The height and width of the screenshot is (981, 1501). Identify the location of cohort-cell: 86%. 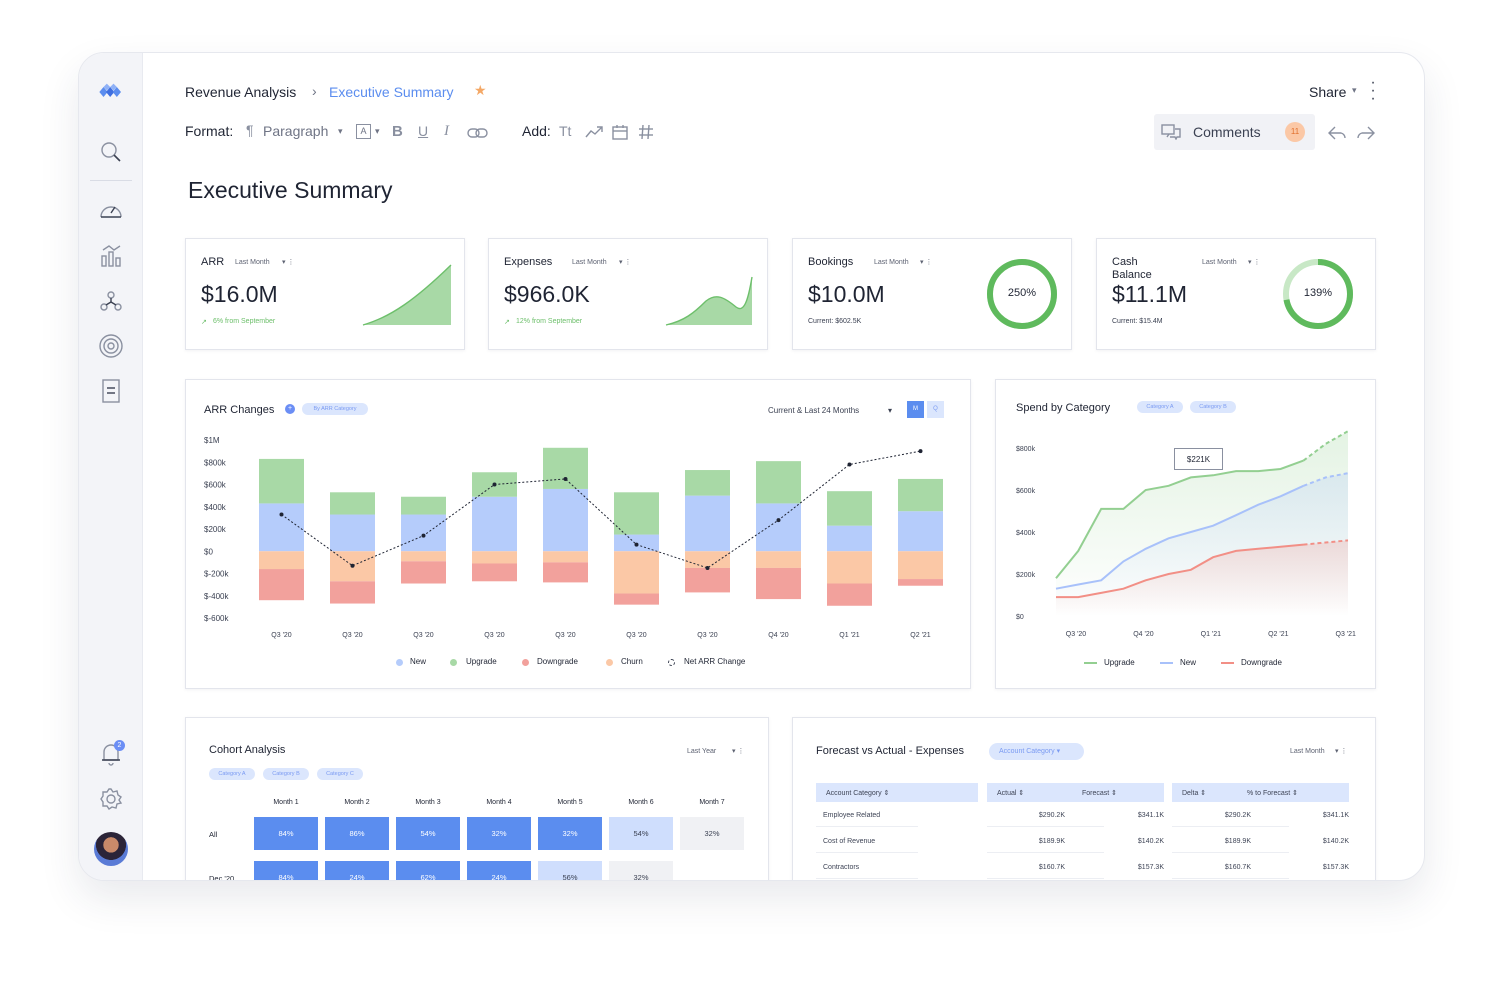
(357, 833).